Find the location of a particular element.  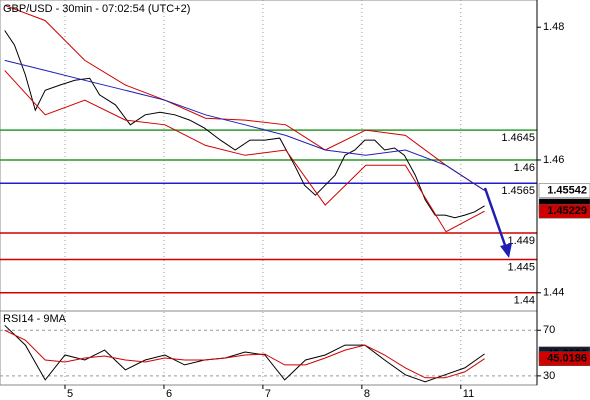

level-label: 1.449 is located at coordinates (521, 241).